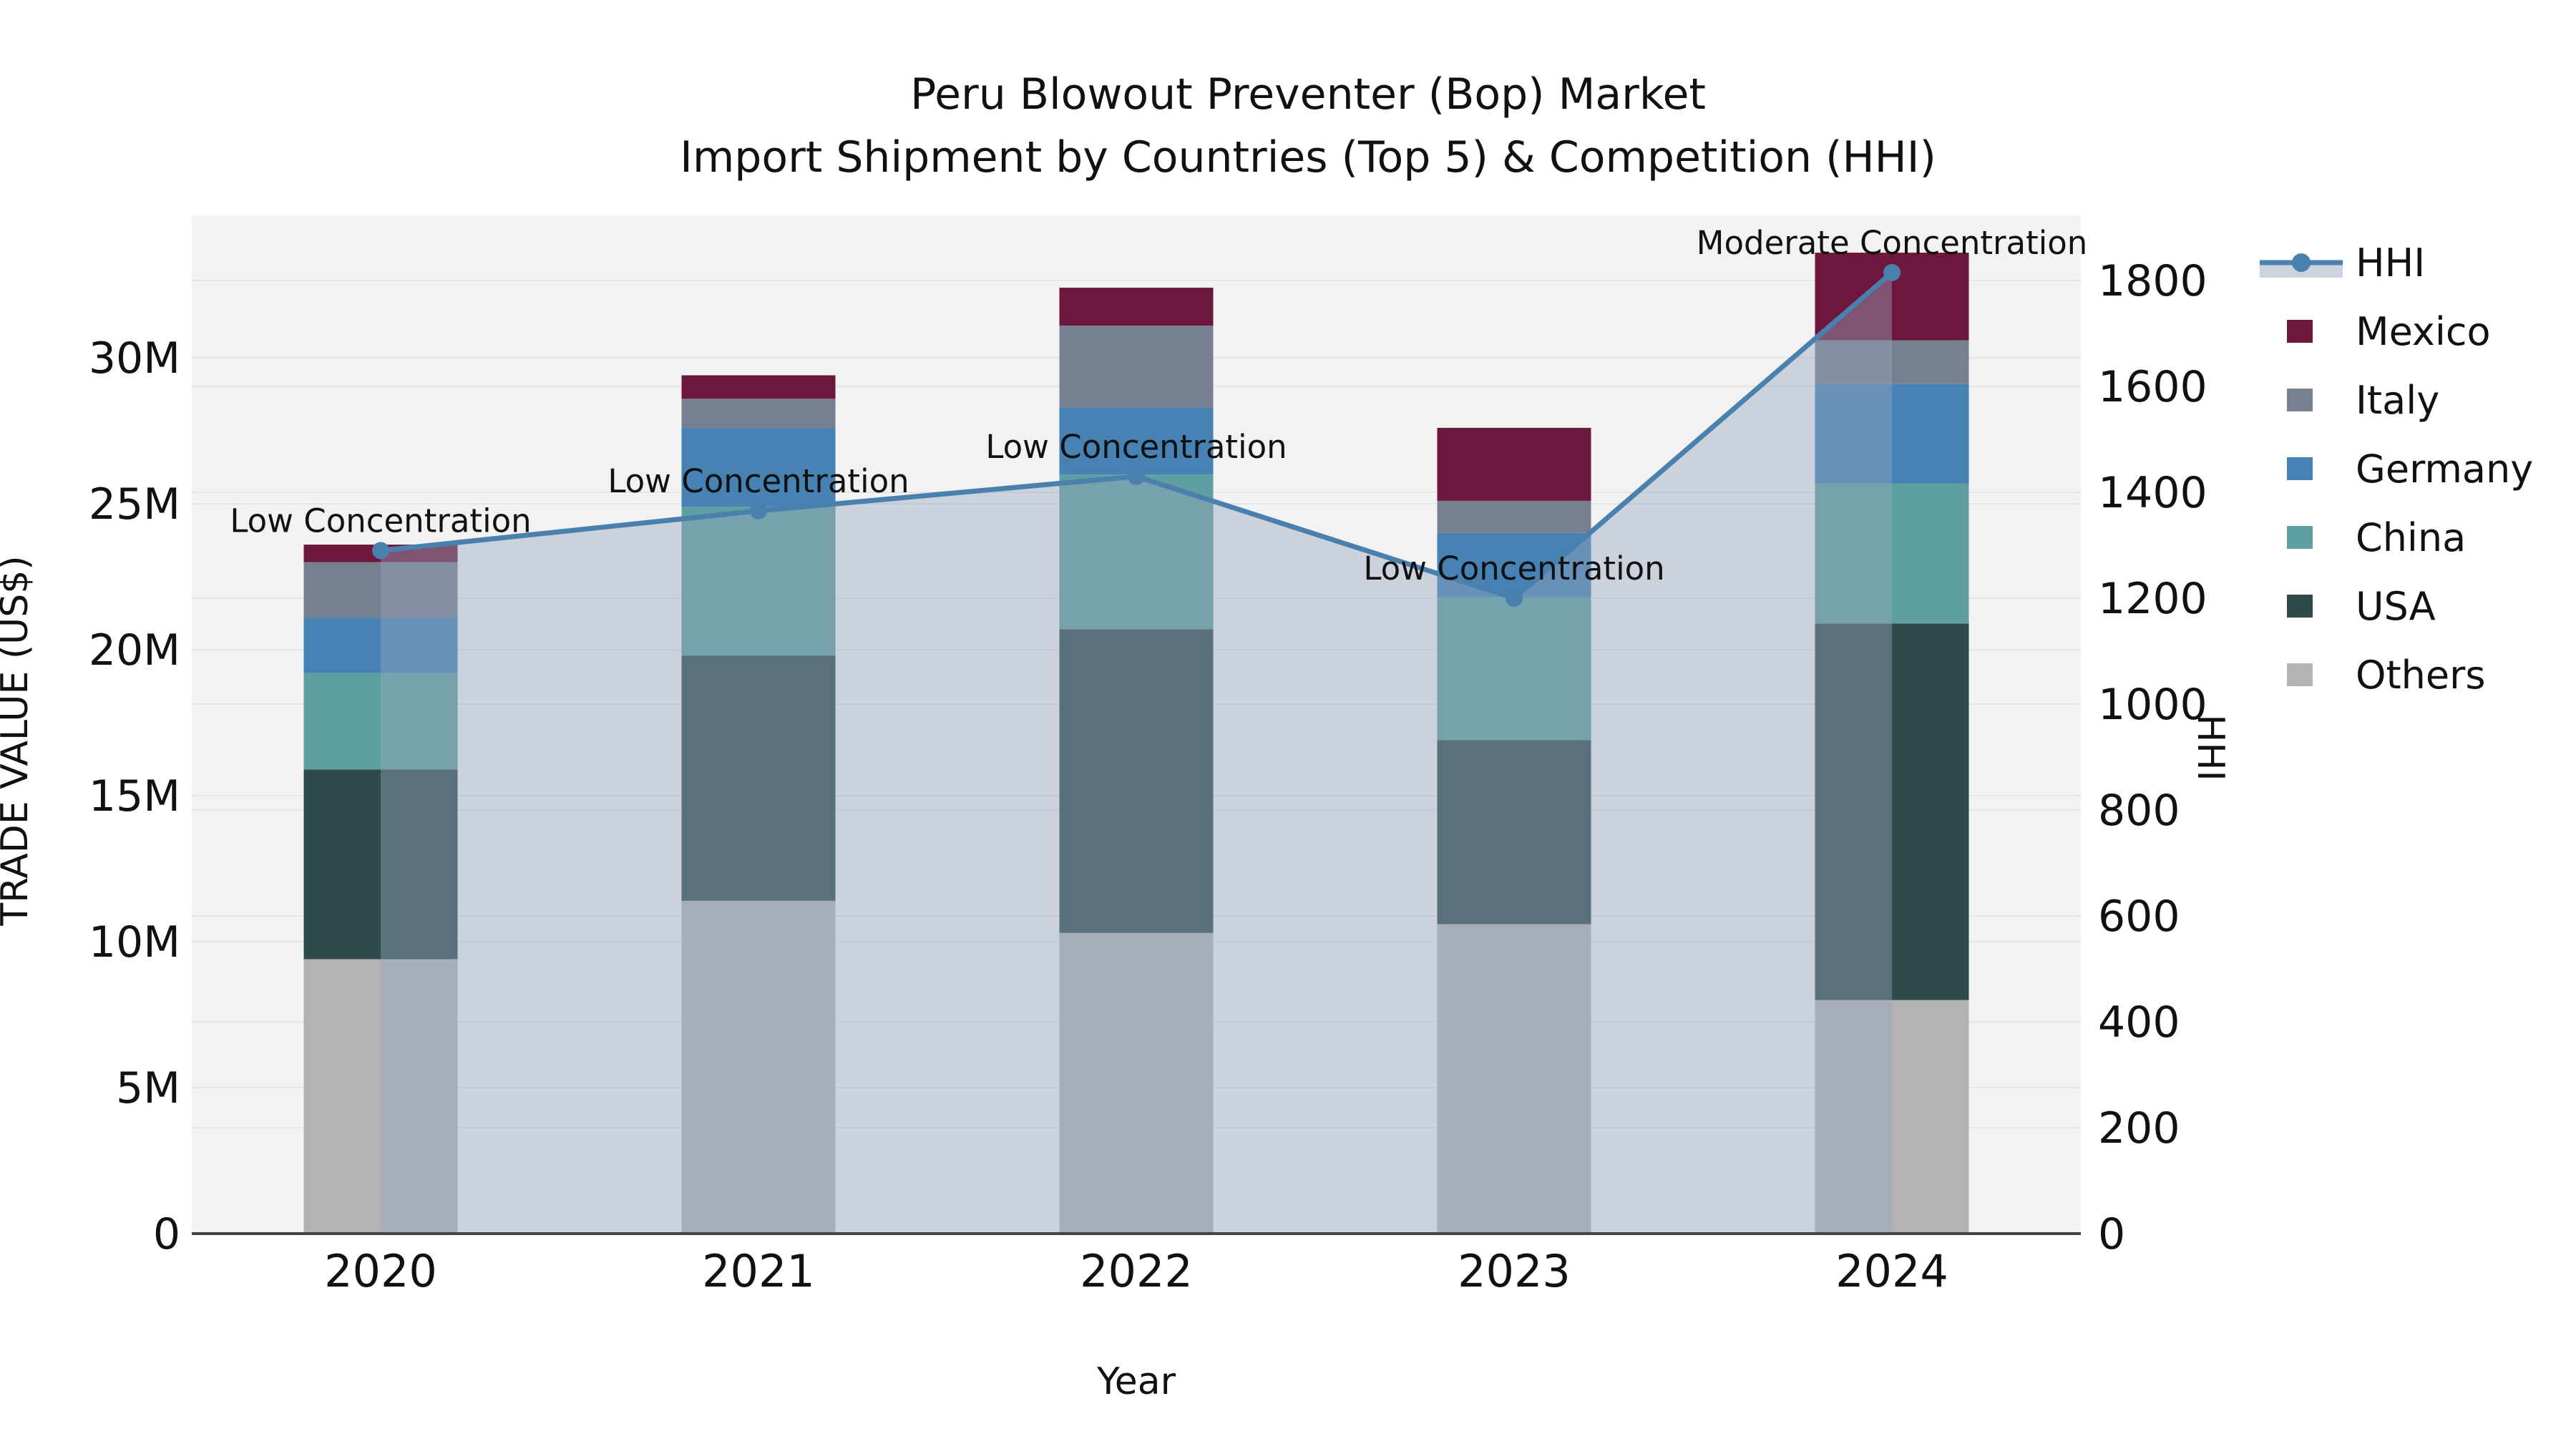 The height and width of the screenshot is (1449, 2576). What do you see at coordinates (1892, 272) in the screenshot?
I see `hhi-marker-2024` at bounding box center [1892, 272].